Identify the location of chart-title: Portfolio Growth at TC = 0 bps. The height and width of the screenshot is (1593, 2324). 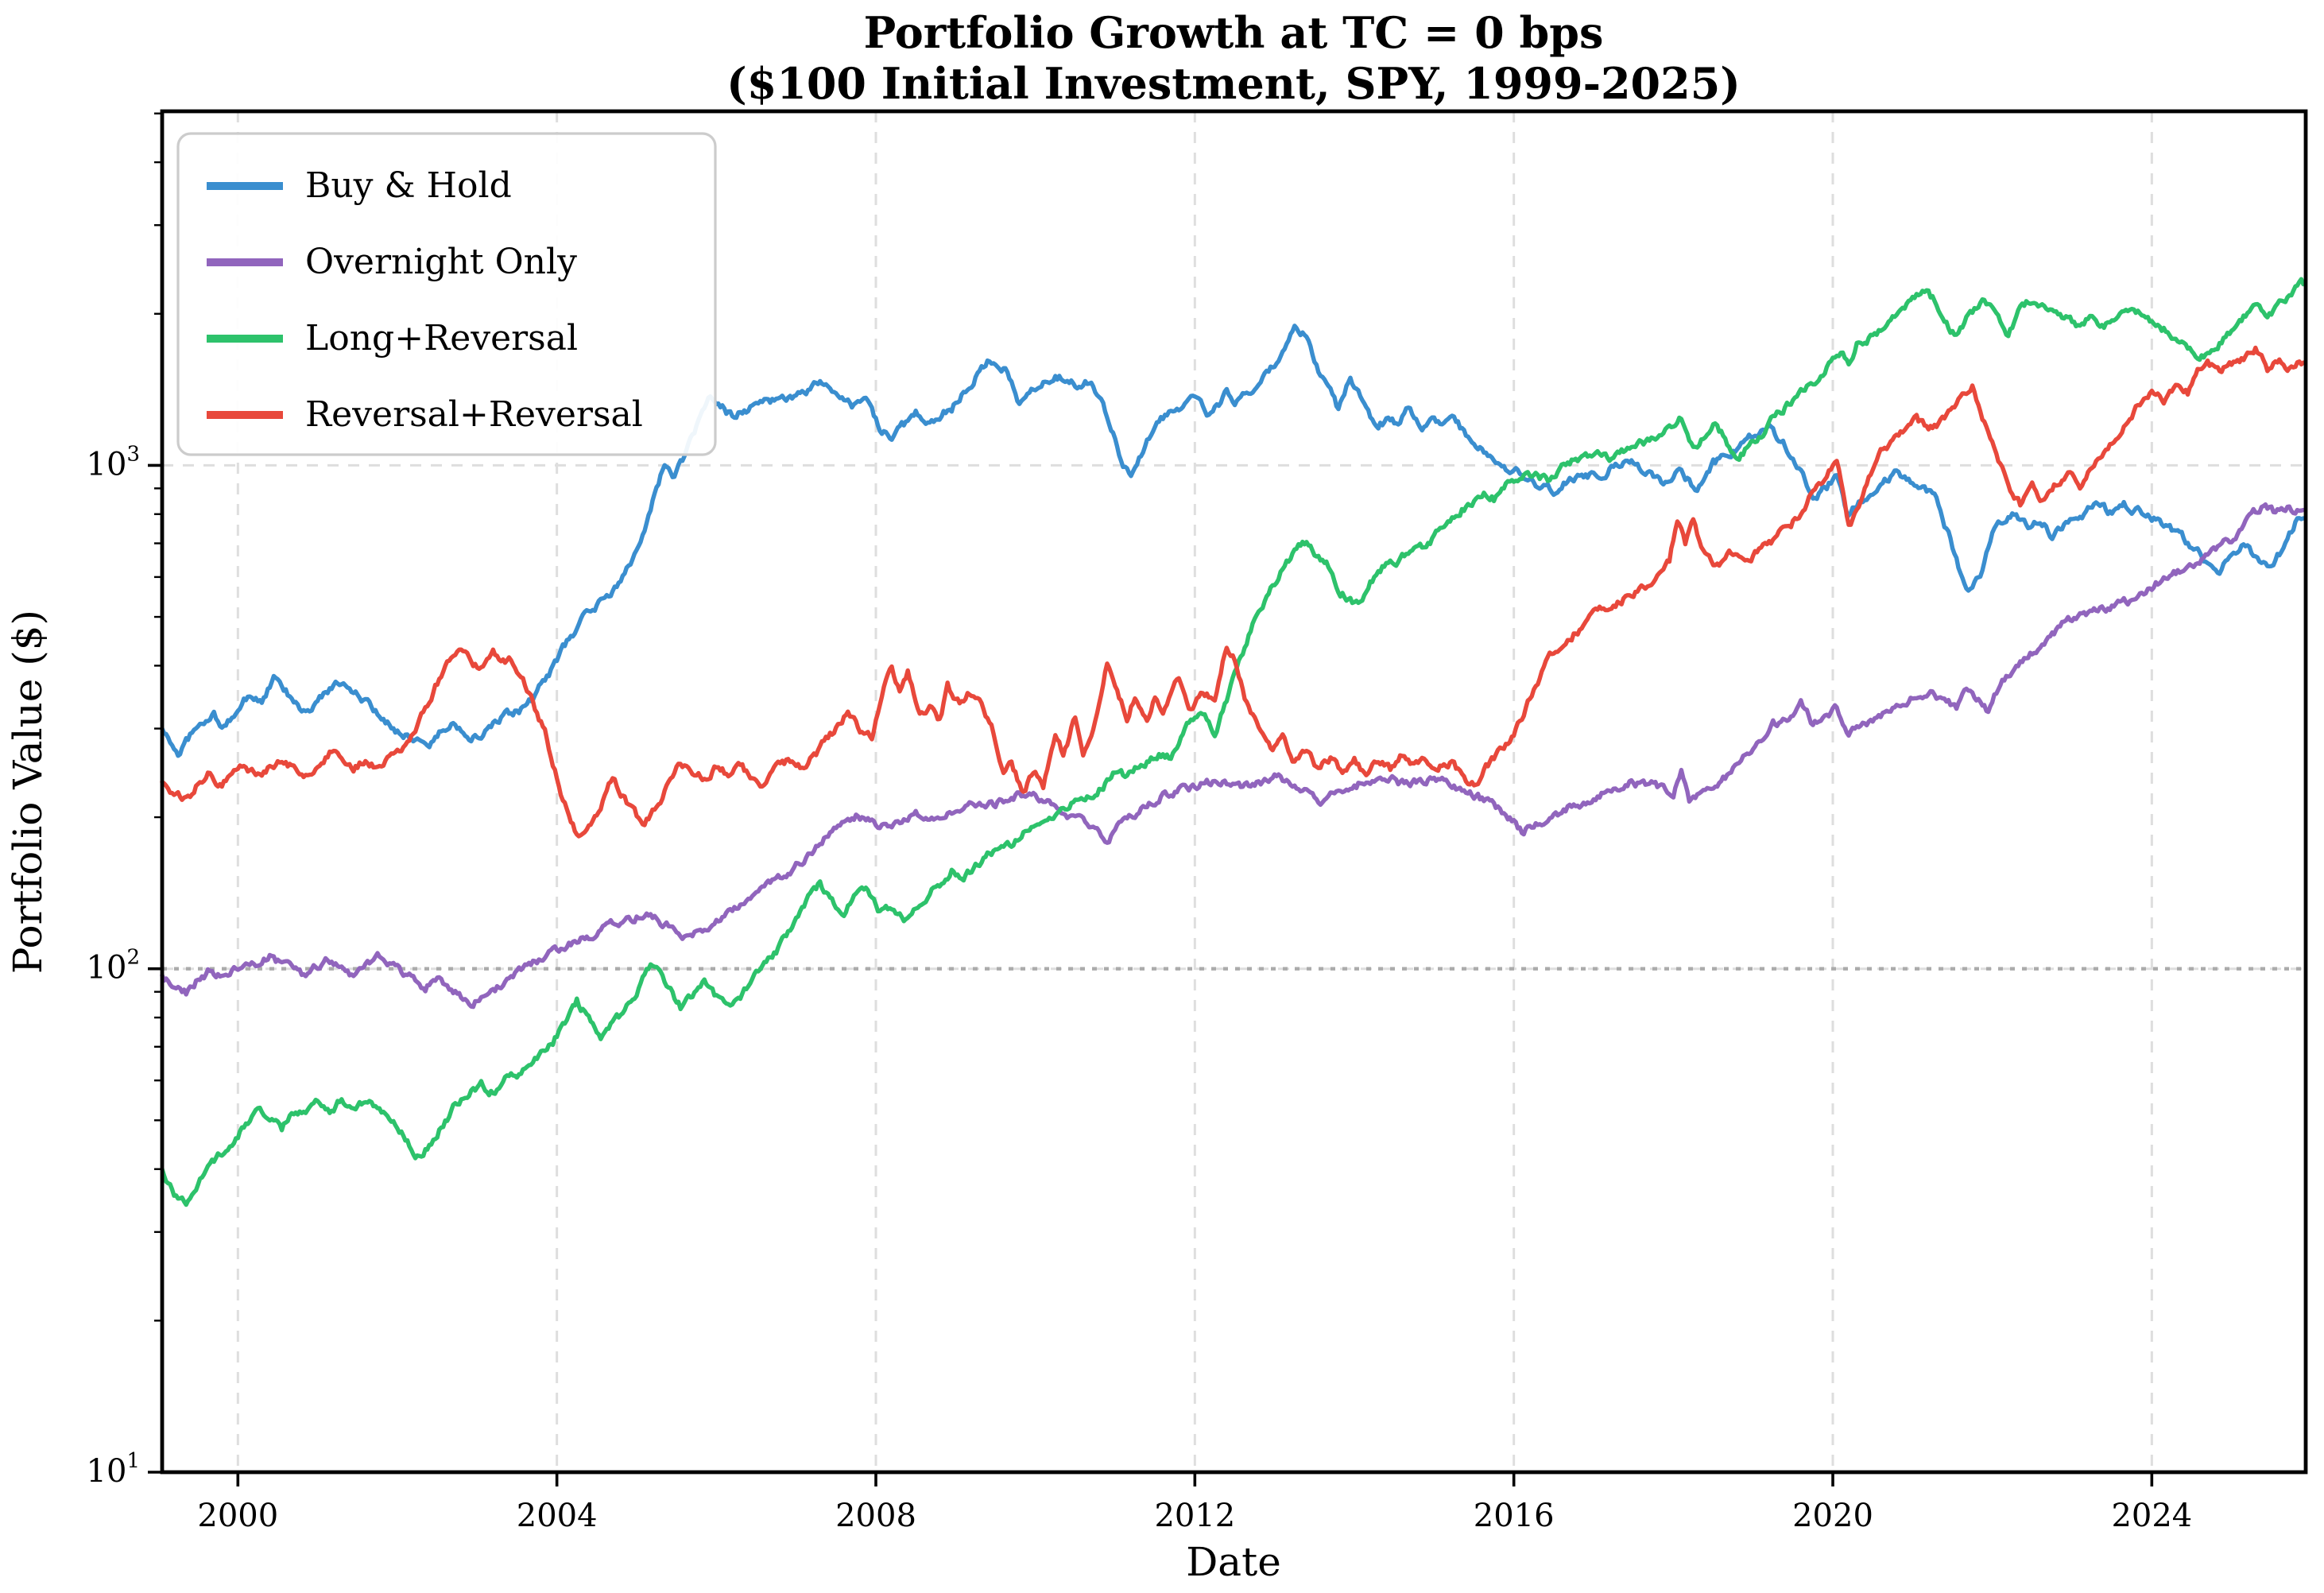
(1234, 32).